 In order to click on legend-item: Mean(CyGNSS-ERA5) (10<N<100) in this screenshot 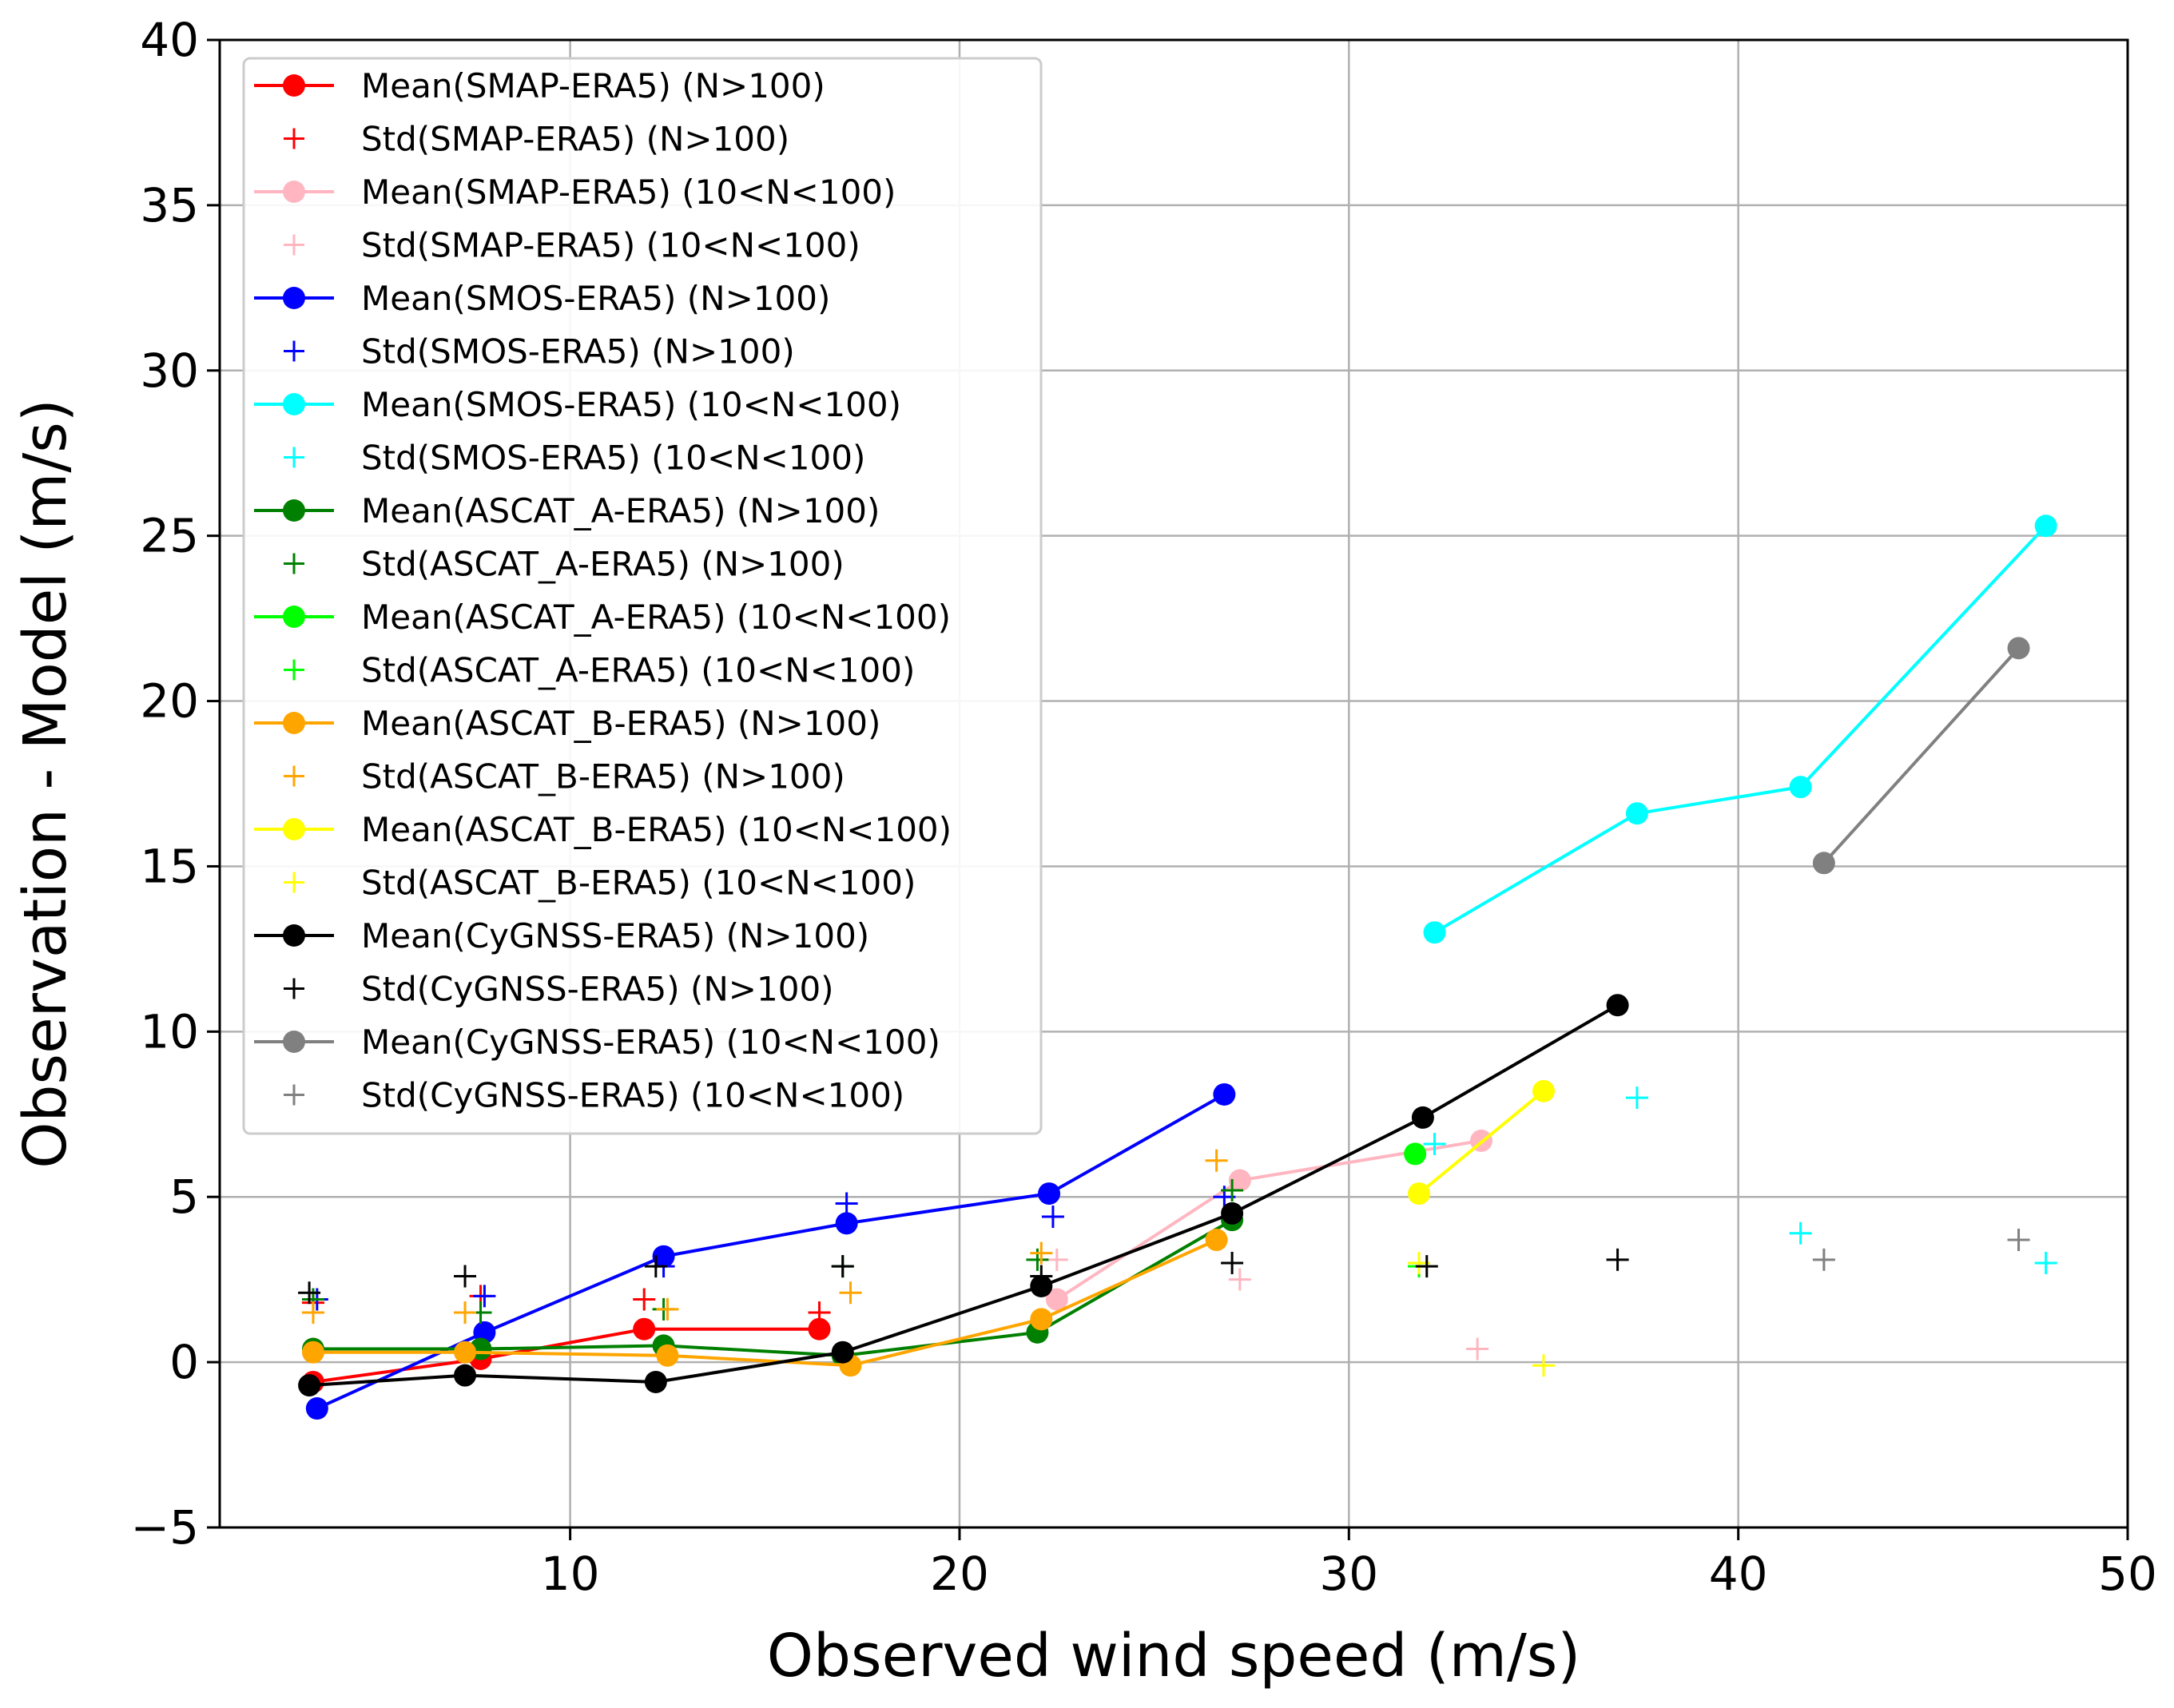, I will do `click(597, 1042)`.